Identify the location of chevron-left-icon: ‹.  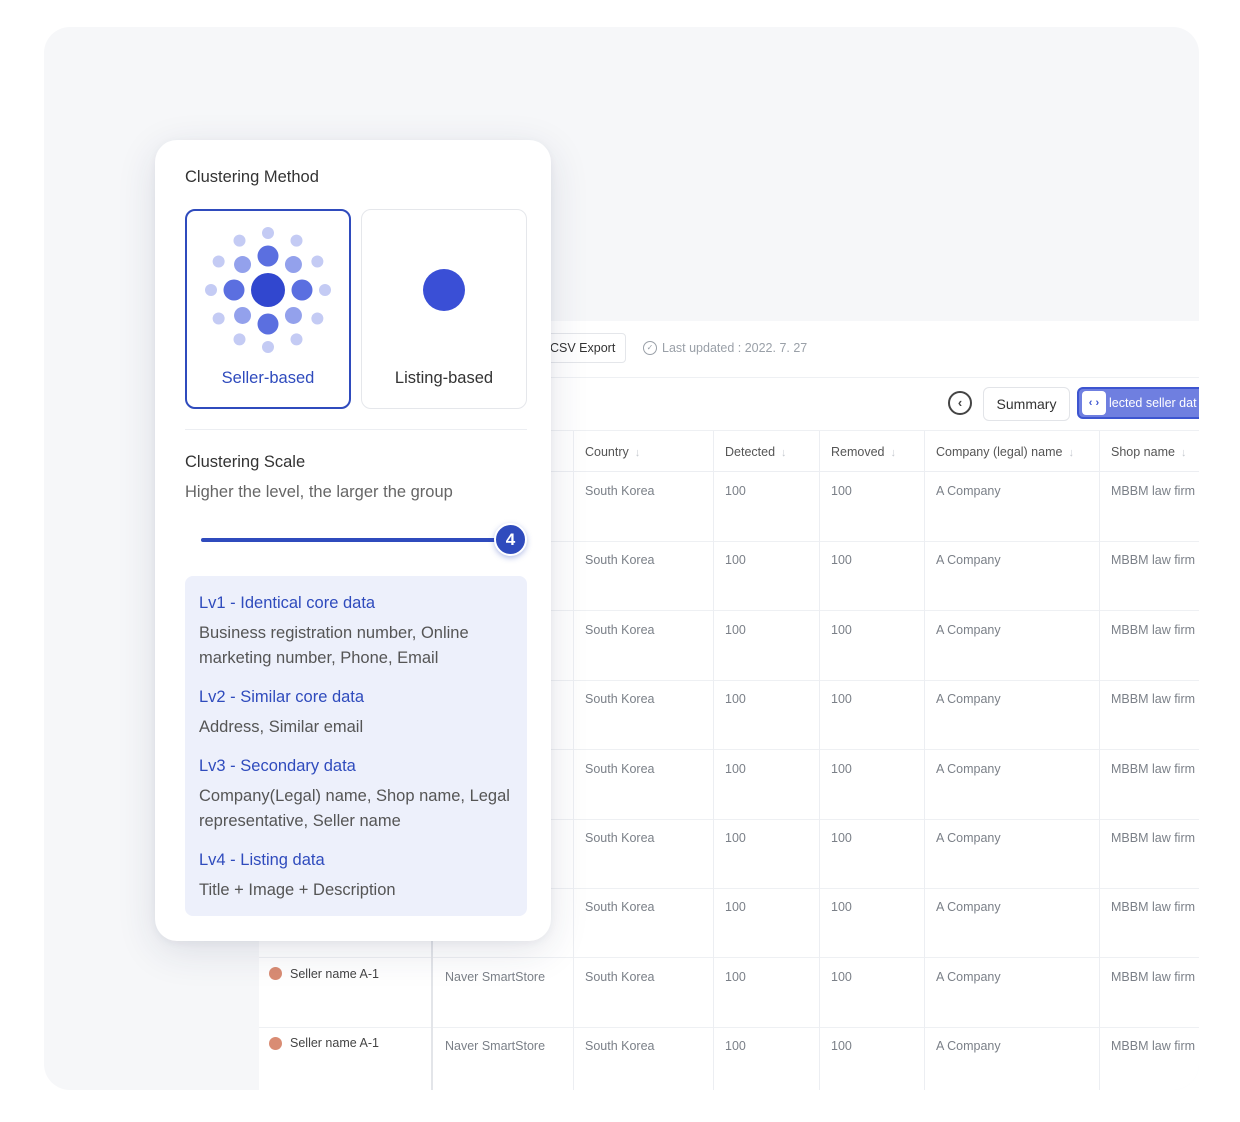
(960, 403).